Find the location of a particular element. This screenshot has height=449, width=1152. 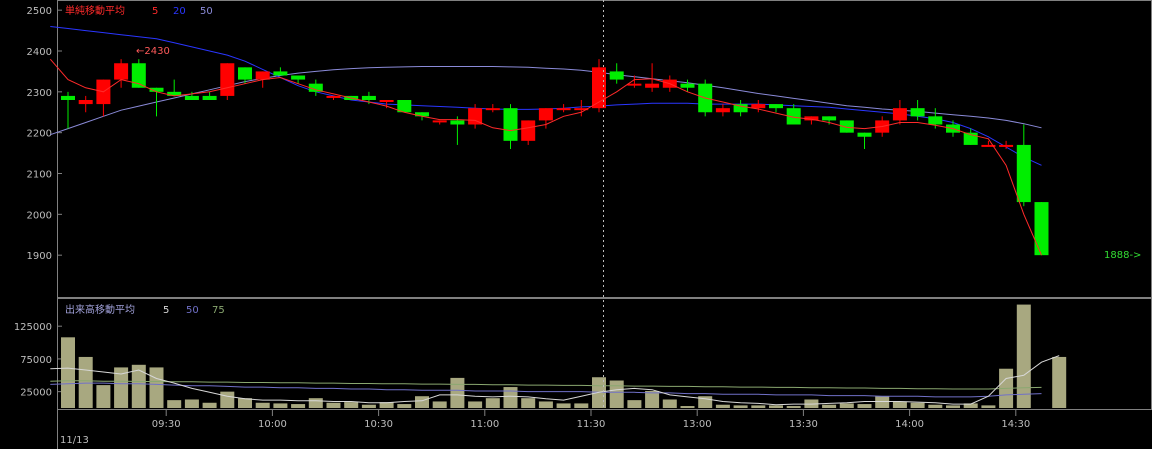

volume-ma75-line is located at coordinates (546, 385).